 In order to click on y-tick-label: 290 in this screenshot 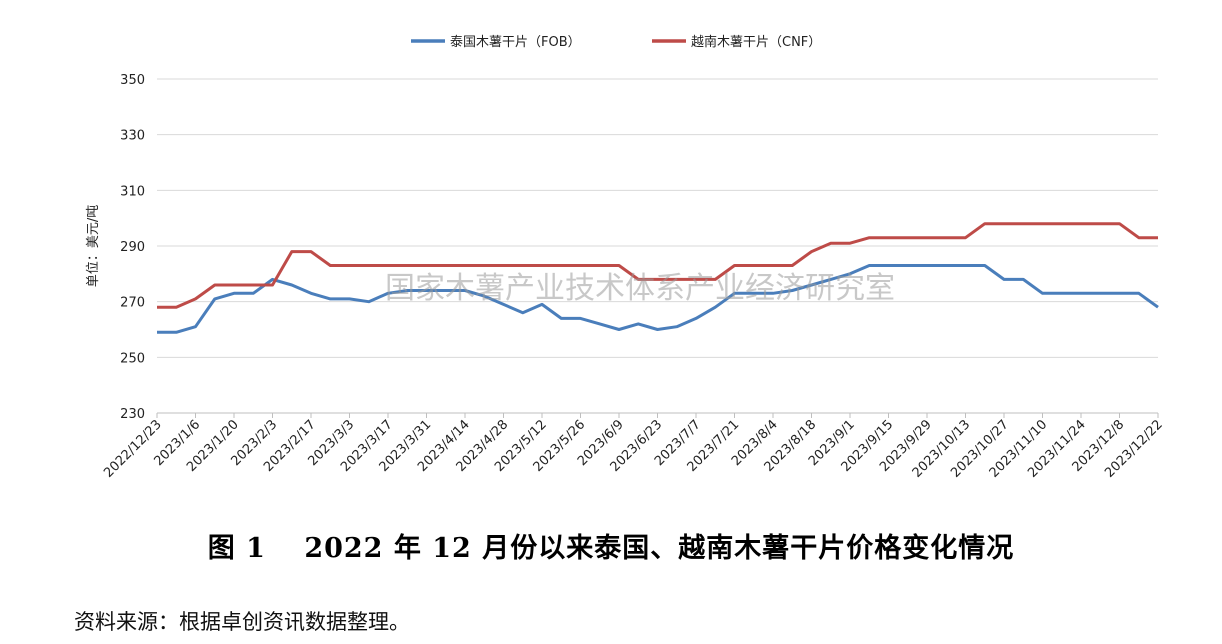, I will do `click(132, 247)`.